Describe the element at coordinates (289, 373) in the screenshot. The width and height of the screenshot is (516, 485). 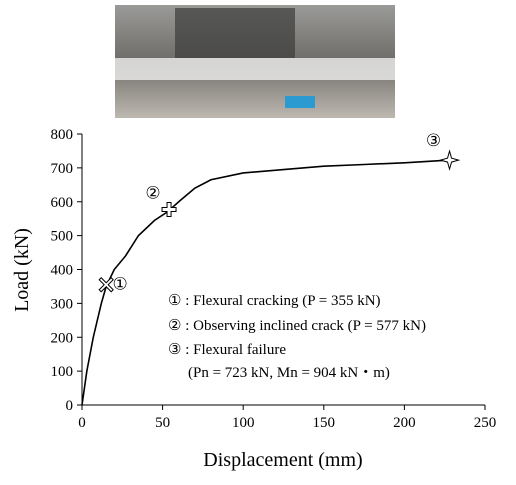
I see `annotation: (Pn = 723 kN, Mn = 904 kN・m)` at that location.